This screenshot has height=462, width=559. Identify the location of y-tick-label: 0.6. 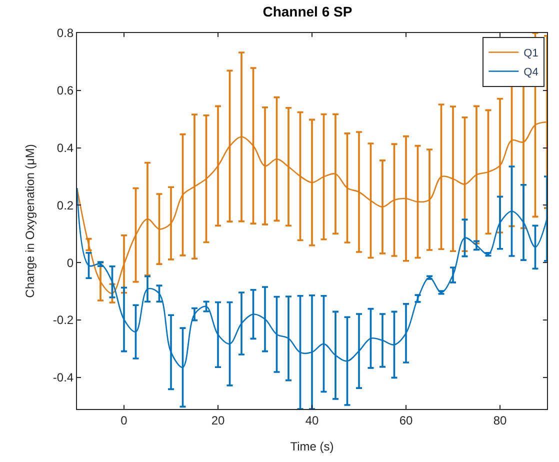
(65, 91).